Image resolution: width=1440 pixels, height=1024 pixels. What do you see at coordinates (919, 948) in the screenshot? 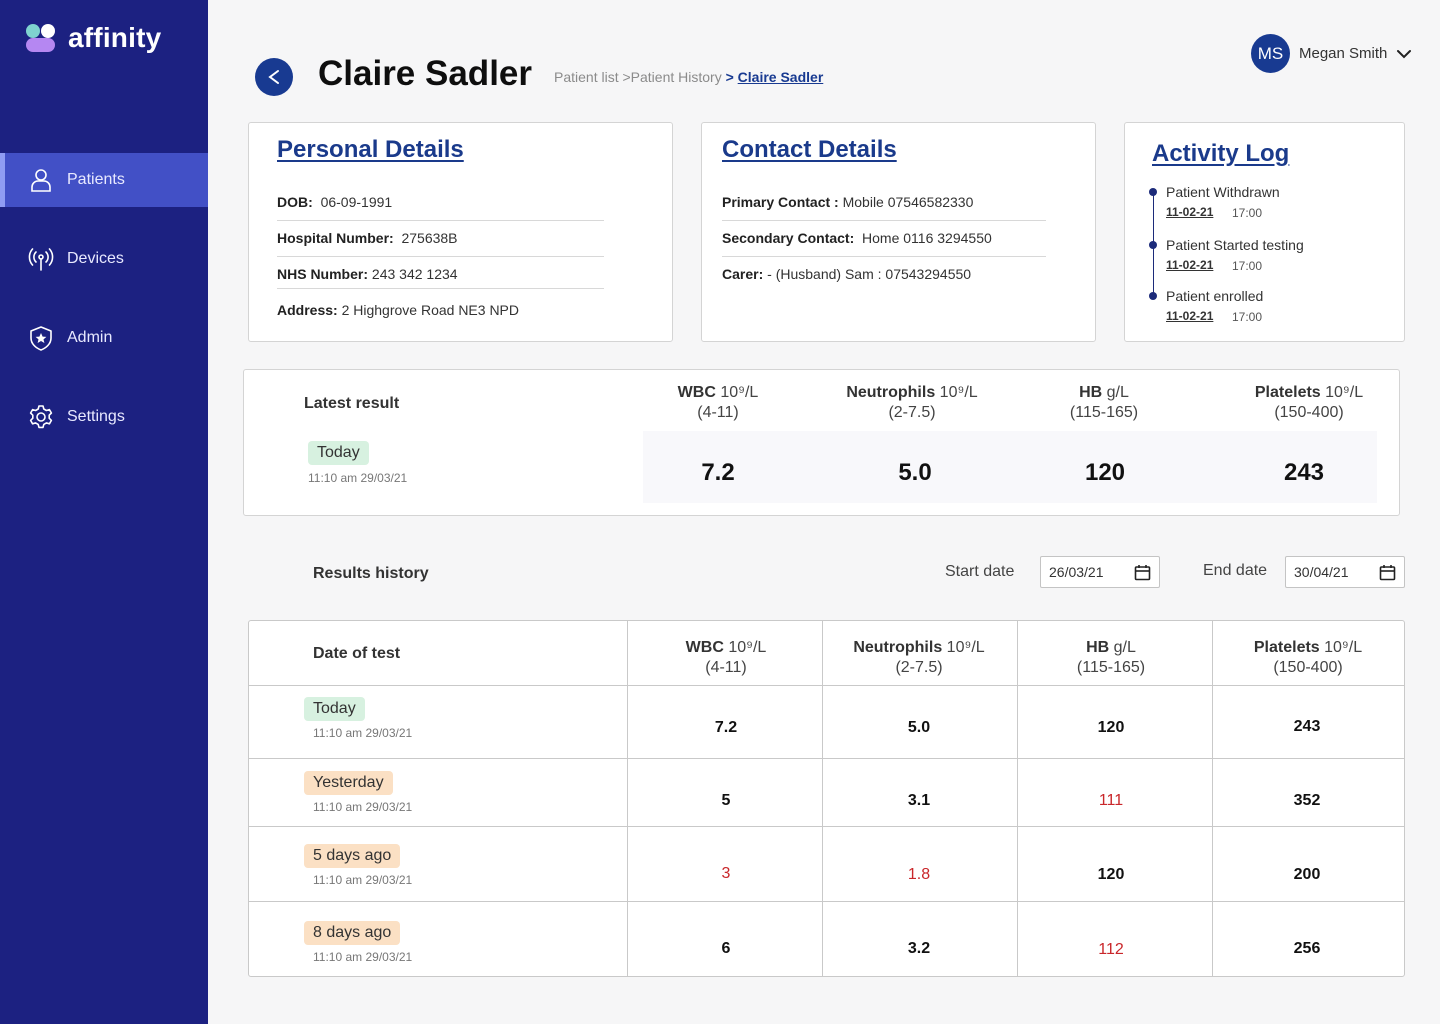
I see `row-neutrophils-value: 3.2` at bounding box center [919, 948].